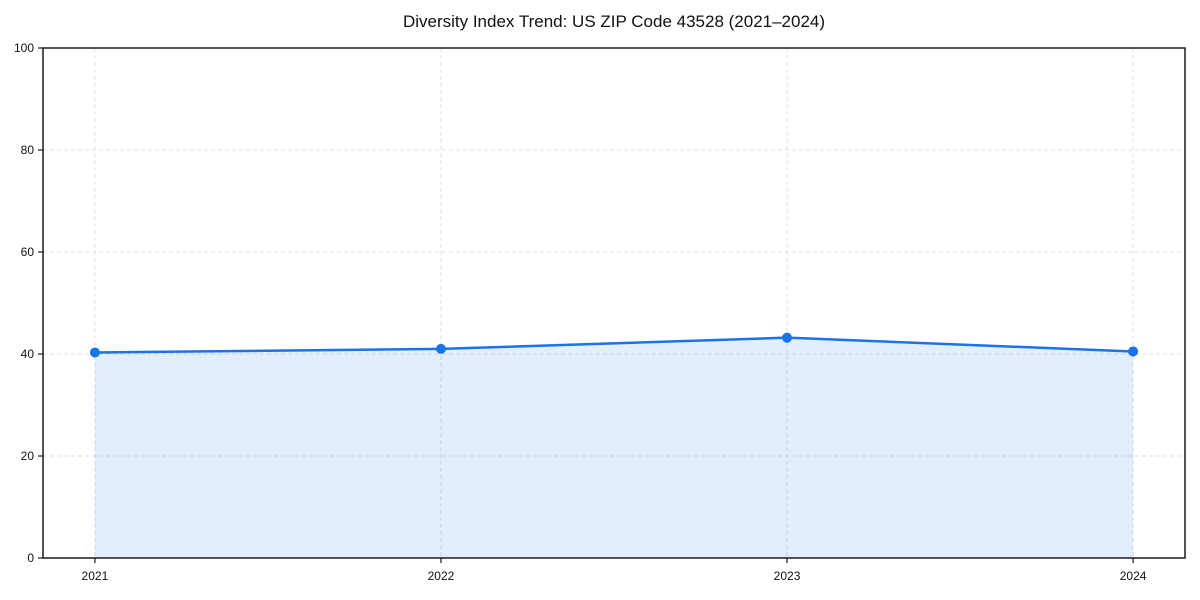 The width and height of the screenshot is (1200, 600). I want to click on x-axis-tick-label: 2021, so click(95, 576).